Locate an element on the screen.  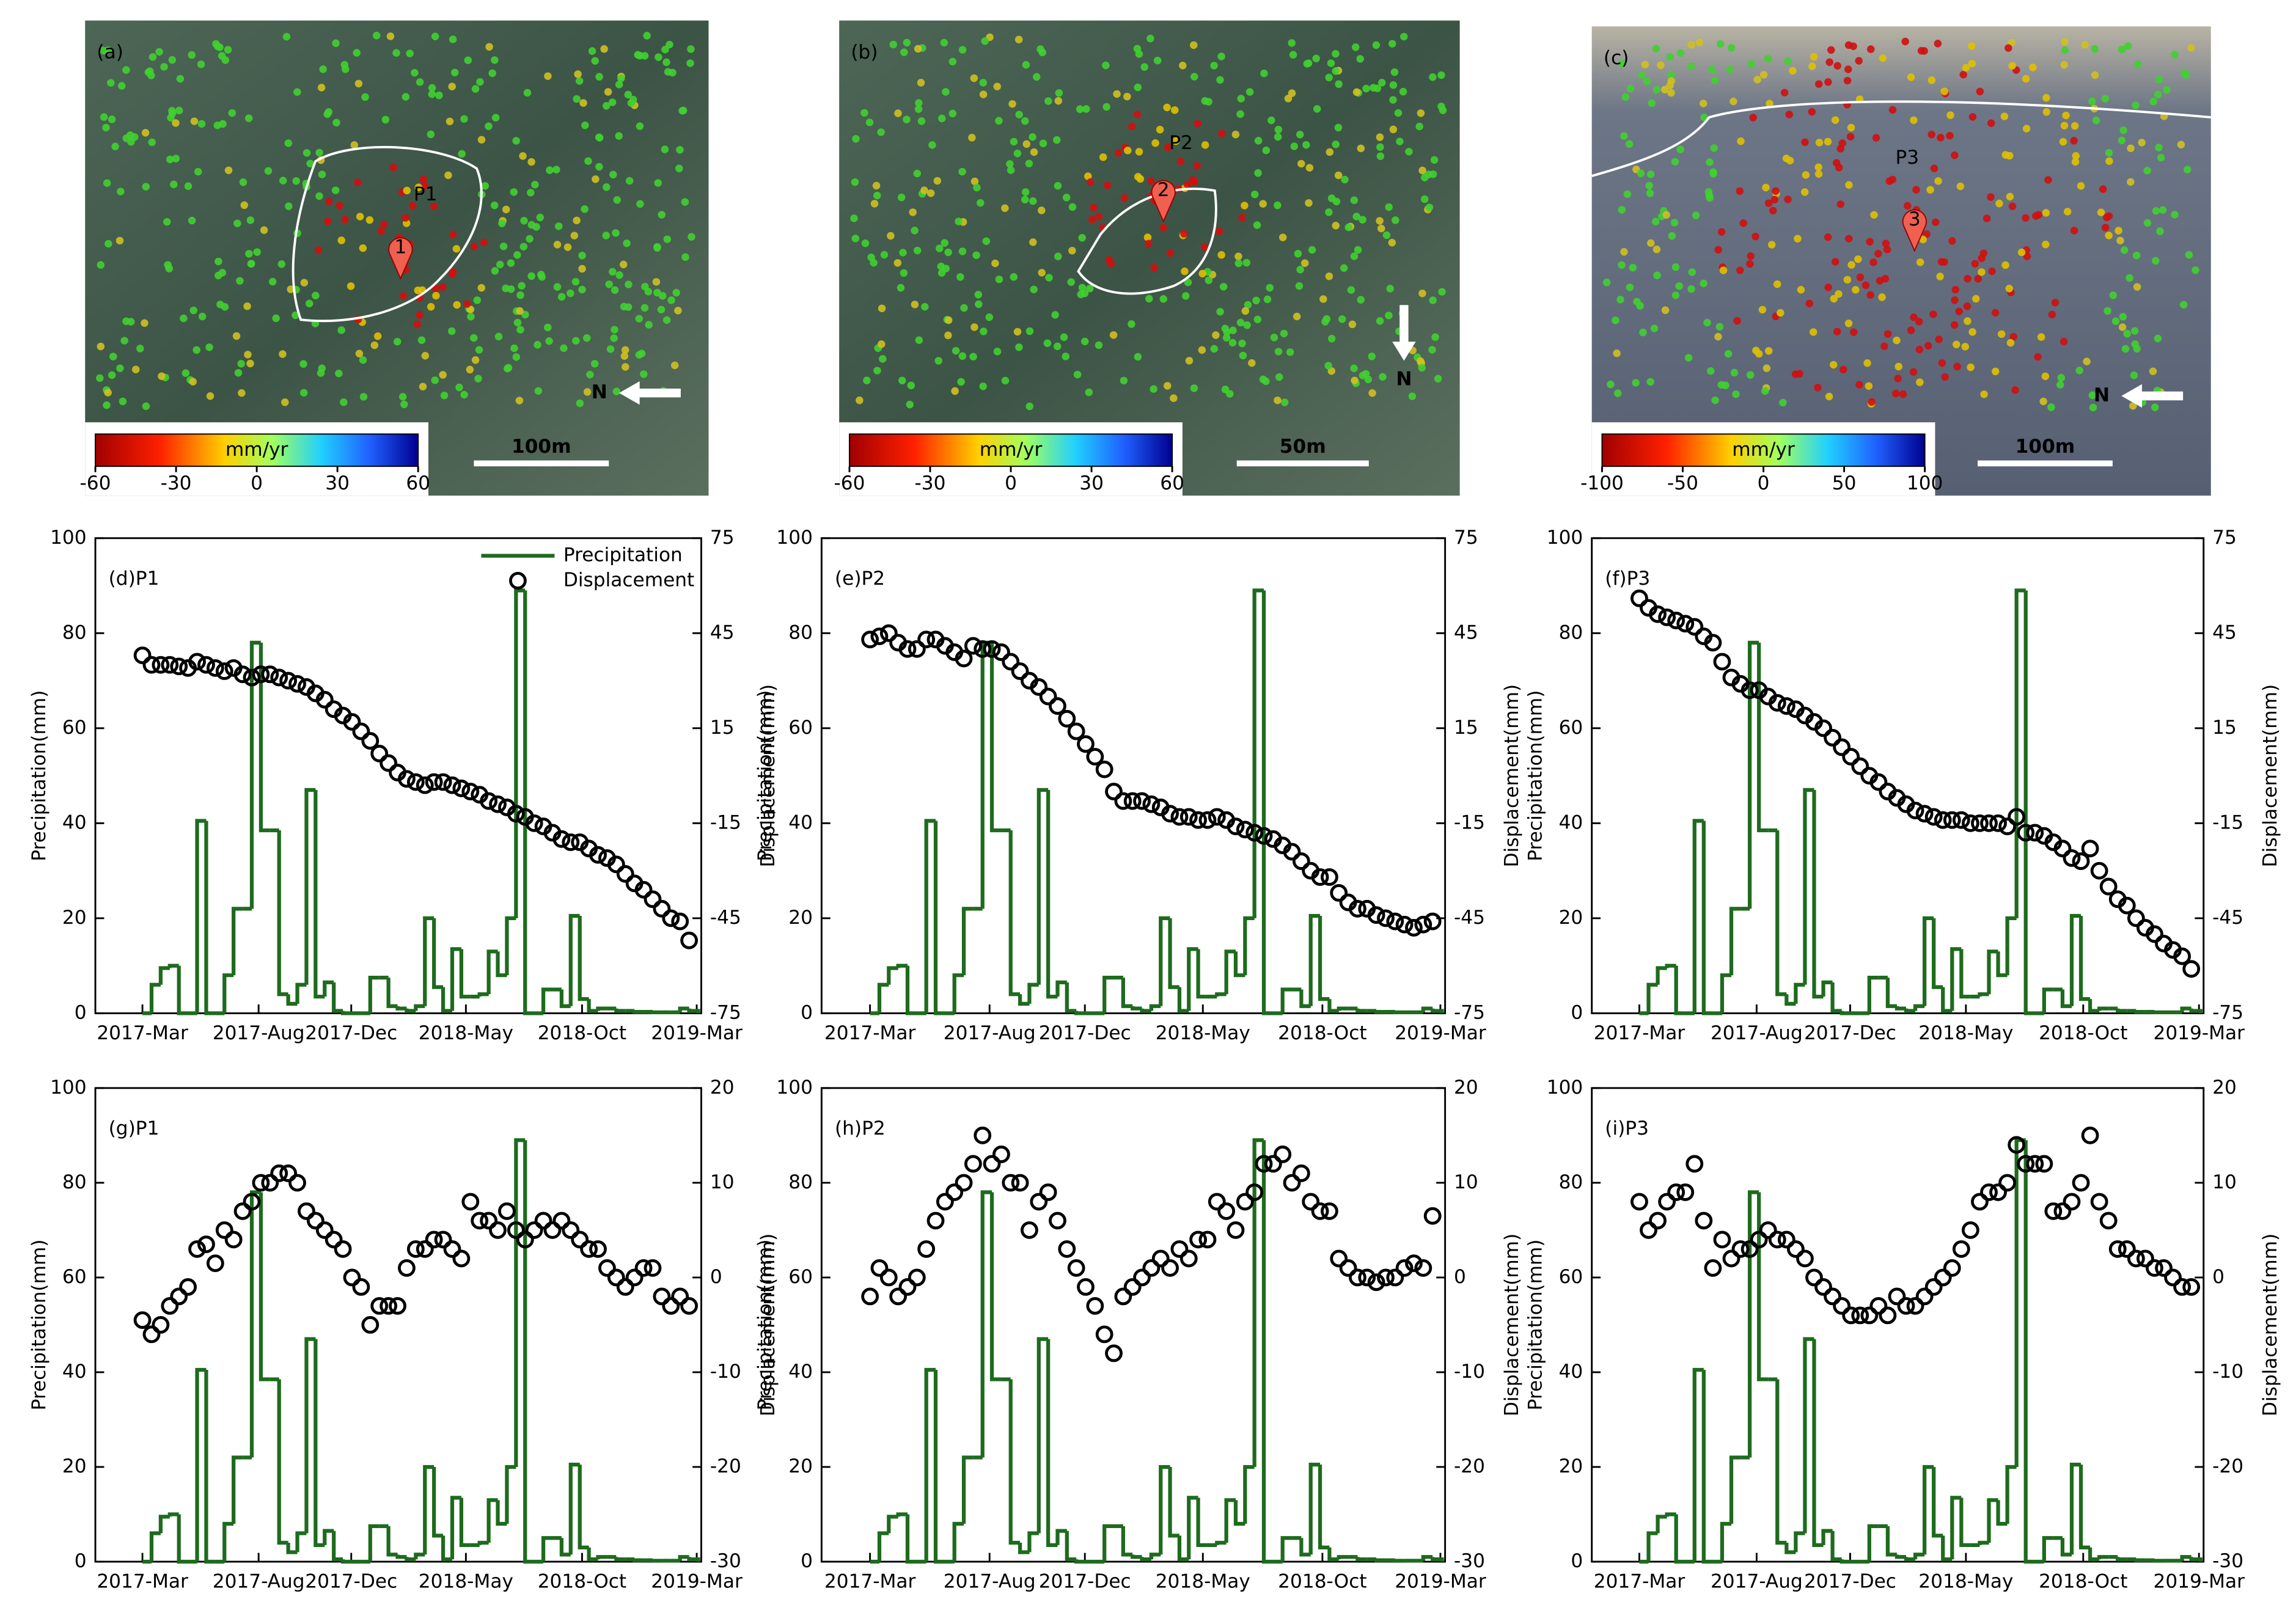
north-label: N is located at coordinates (1404, 379).